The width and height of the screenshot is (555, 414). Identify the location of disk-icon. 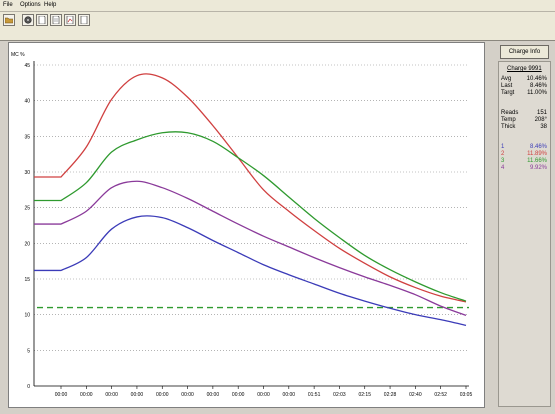
(28, 20).